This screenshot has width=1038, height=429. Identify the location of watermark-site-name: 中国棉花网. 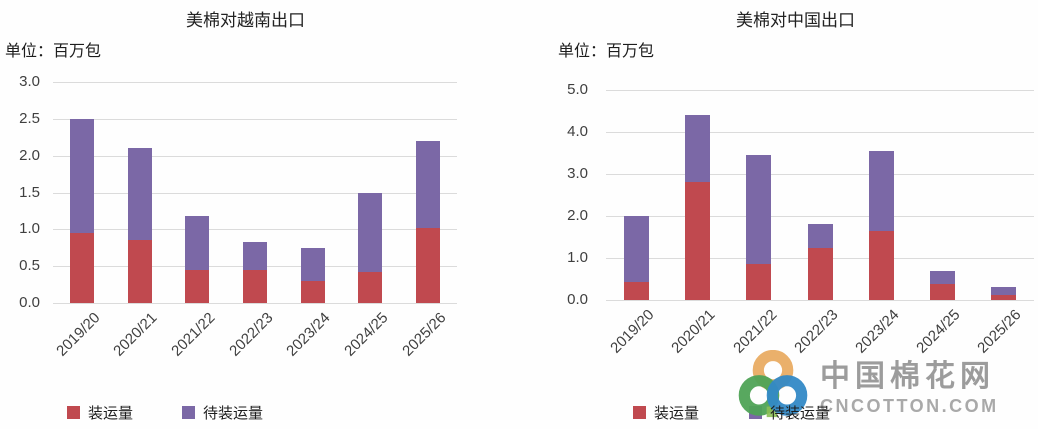
(907, 376).